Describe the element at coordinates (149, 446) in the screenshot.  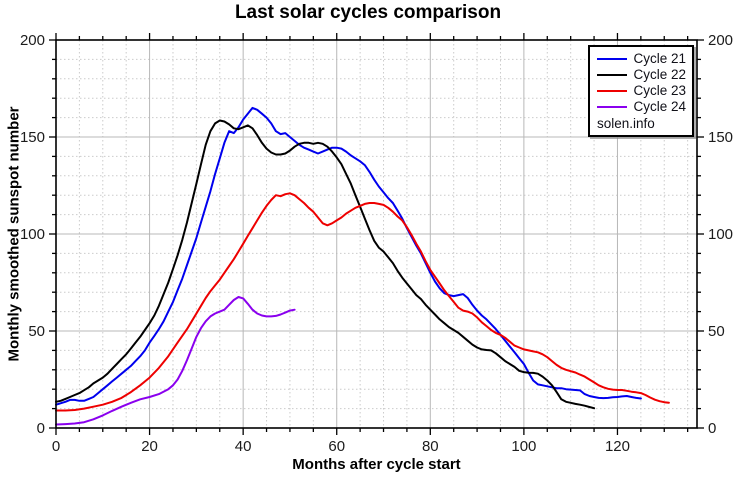
I see `x-tick-label: 20` at that location.